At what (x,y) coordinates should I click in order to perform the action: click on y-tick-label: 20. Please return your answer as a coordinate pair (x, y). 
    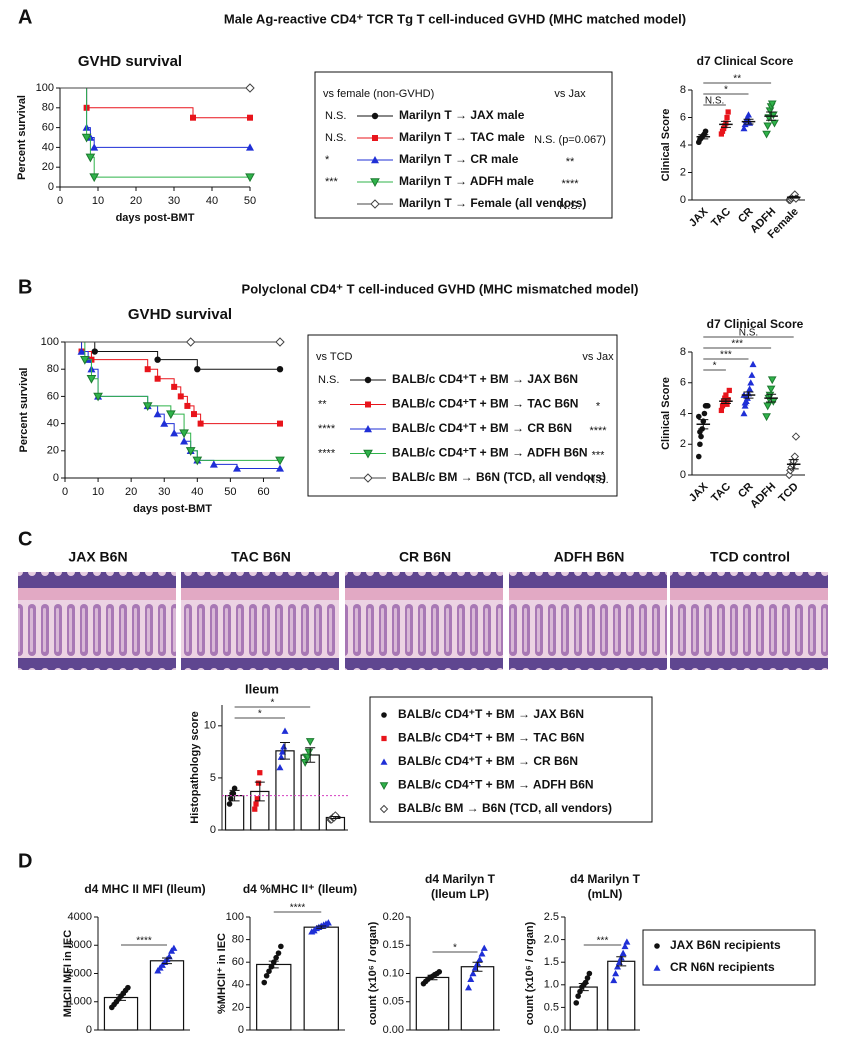
    Looking at the image, I should click on (238, 1007).